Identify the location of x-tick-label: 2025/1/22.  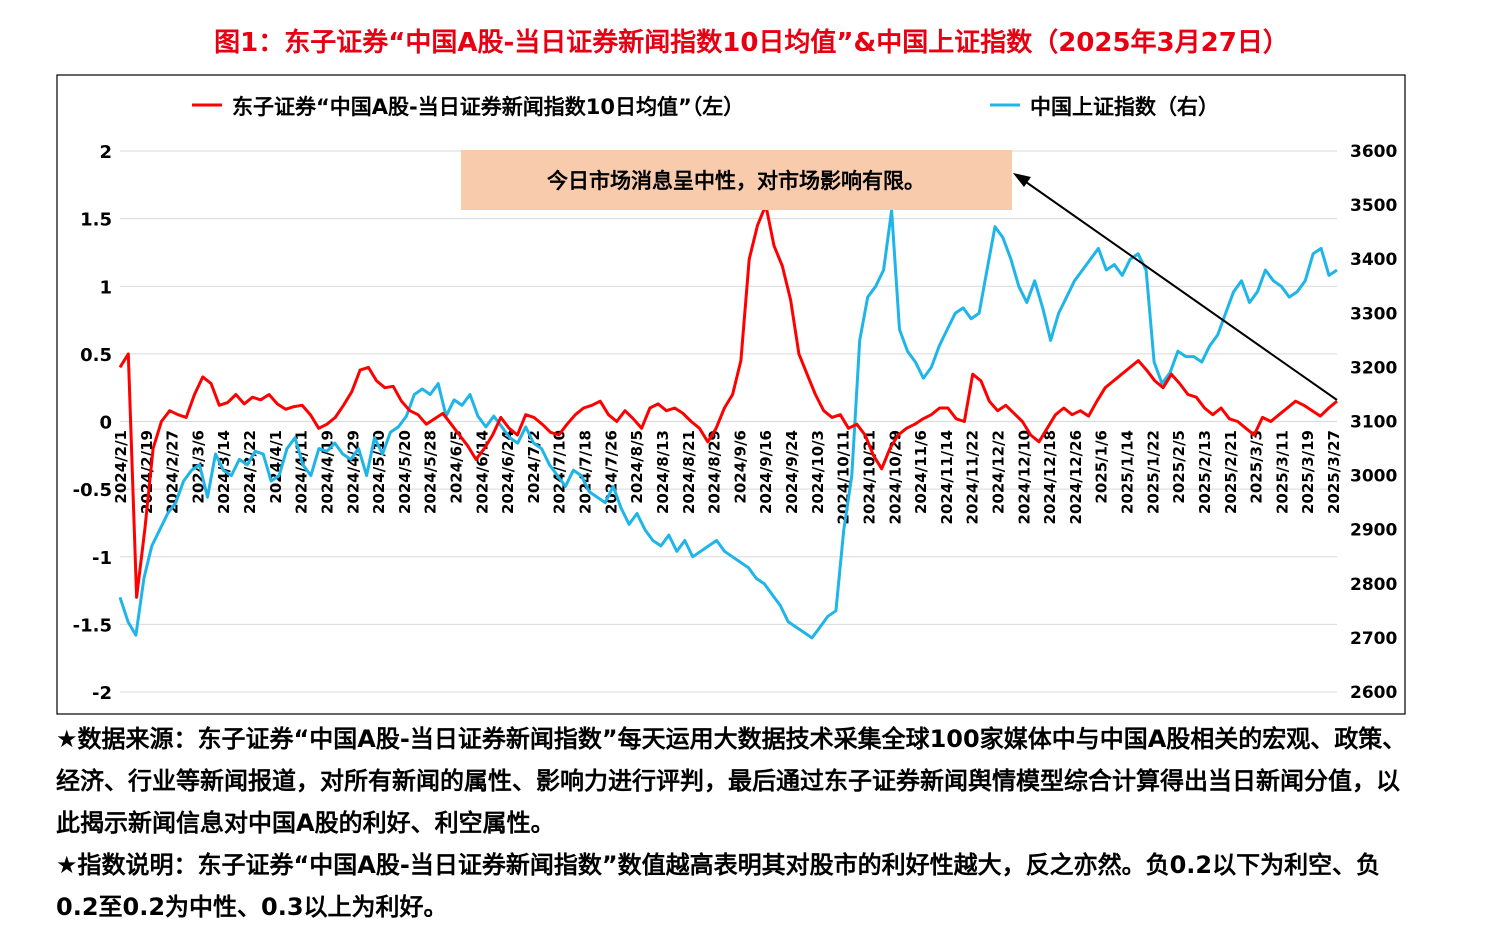
(1153, 472).